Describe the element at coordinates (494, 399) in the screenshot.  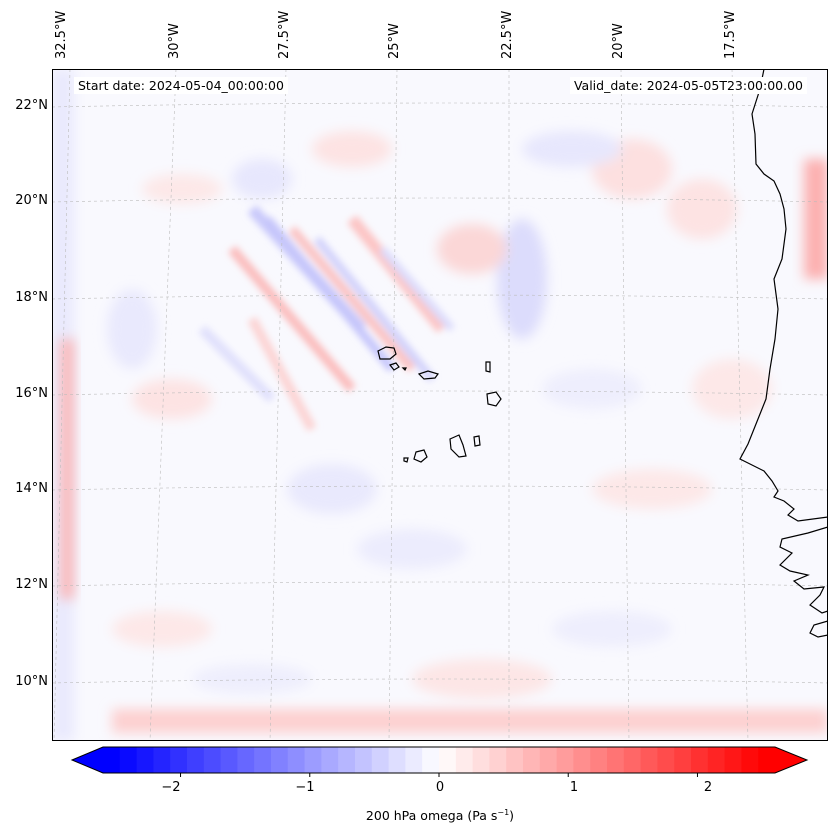
I see `island-boa-vista` at that location.